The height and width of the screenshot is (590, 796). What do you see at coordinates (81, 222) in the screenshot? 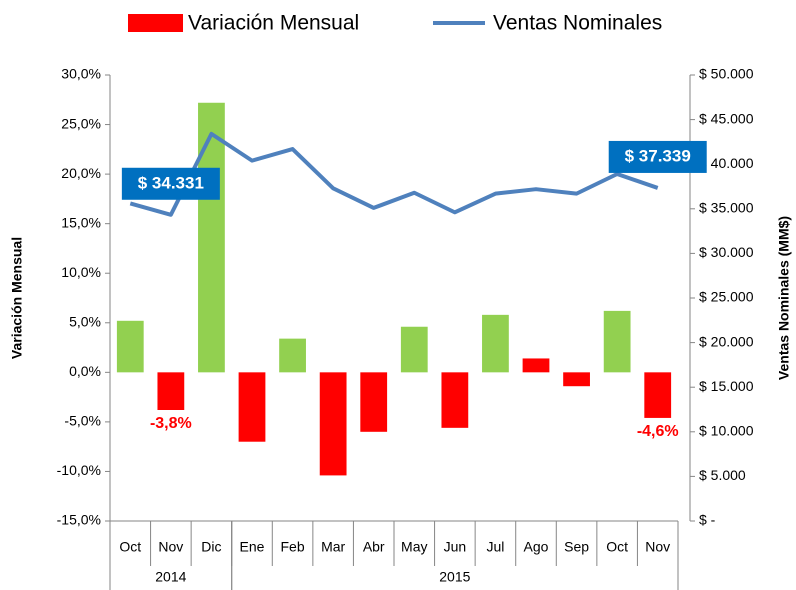
I see `y-tick-label: 15,0%` at bounding box center [81, 222].